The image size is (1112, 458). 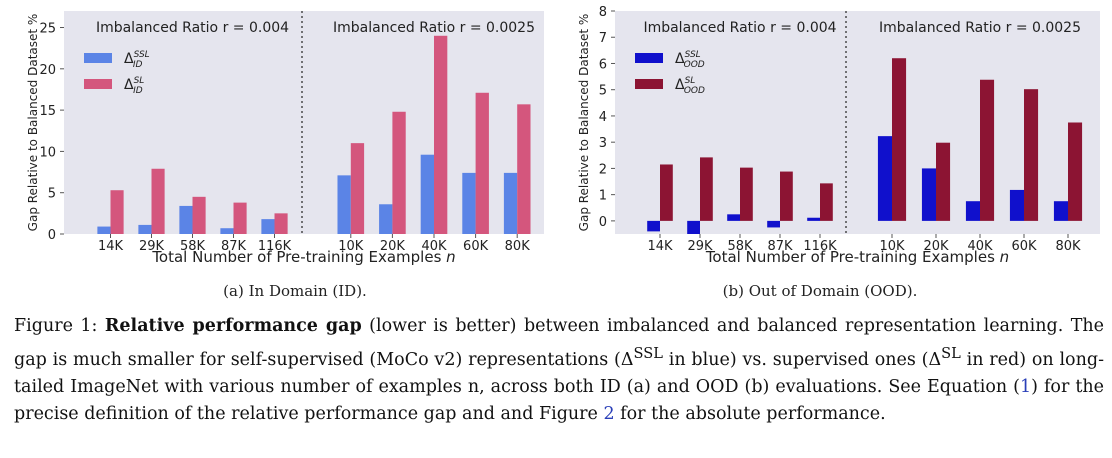 What do you see at coordinates (690, 86) in the screenshot?
I see `legend-label: ΔSL OOD` at bounding box center [690, 86].